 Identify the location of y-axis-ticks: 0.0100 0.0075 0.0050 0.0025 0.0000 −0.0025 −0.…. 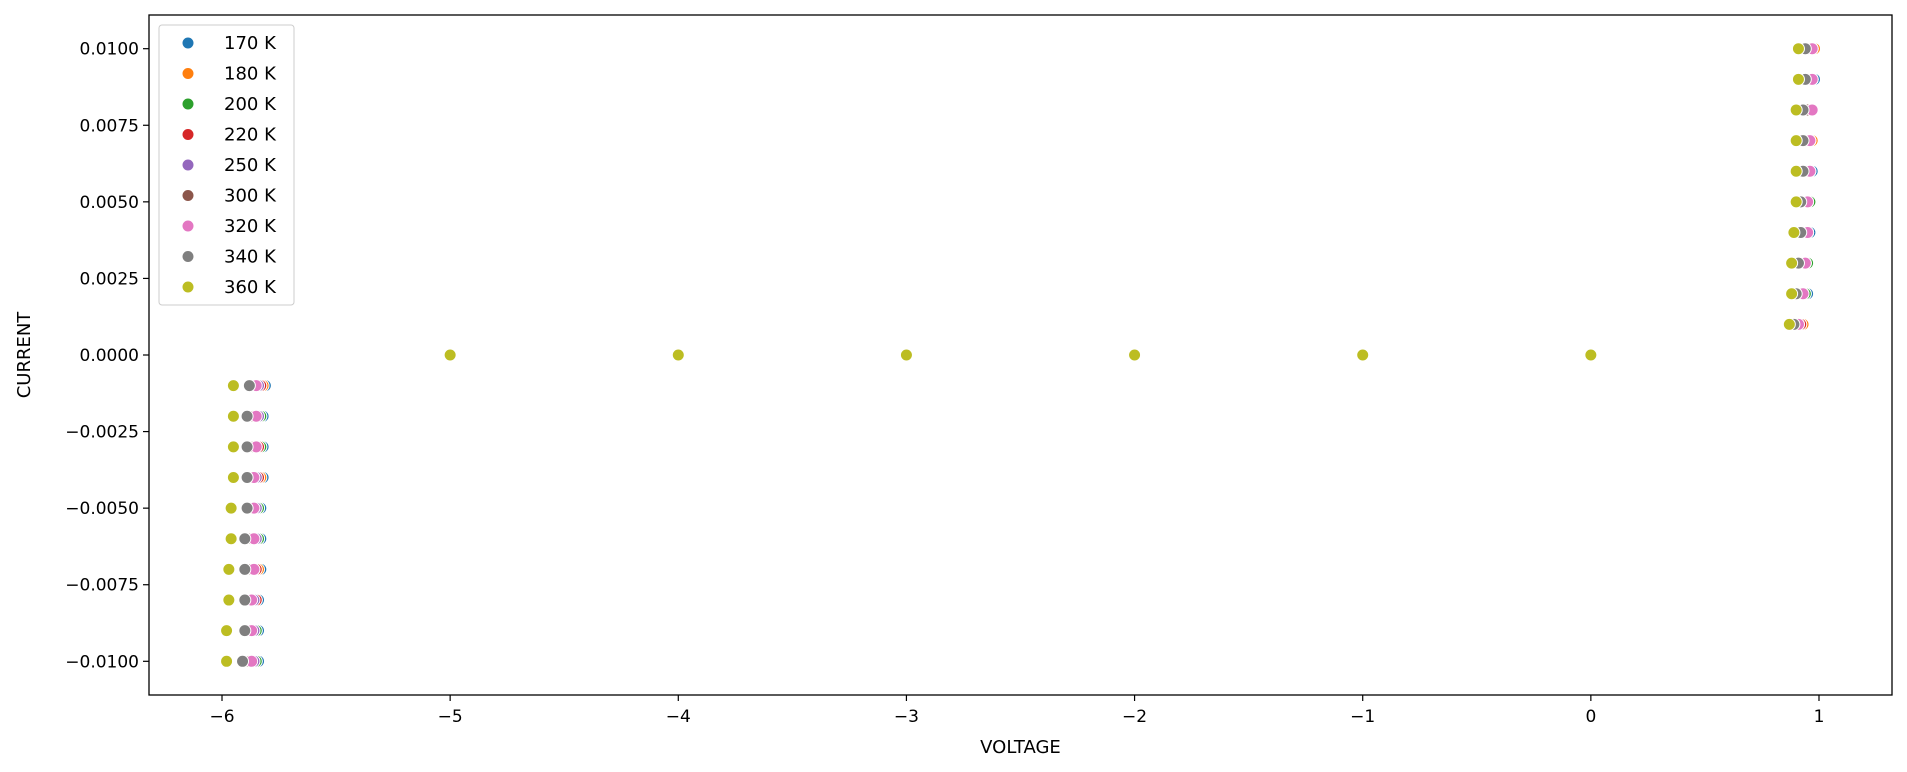
(107, 356).